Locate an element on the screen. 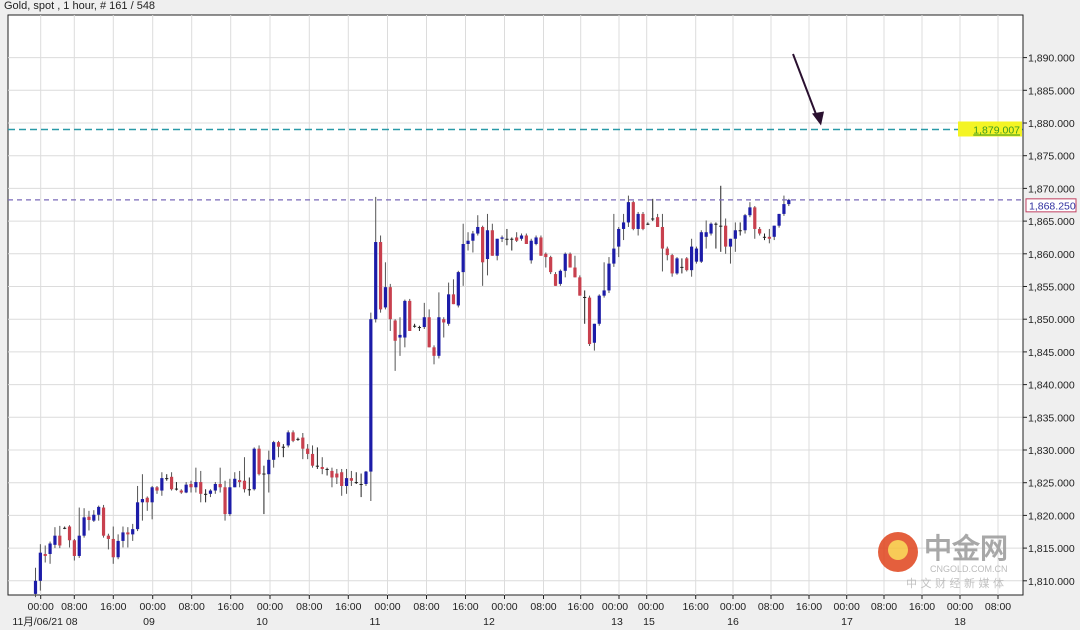 The width and height of the screenshot is (1080, 630). watermark-logo: 中金网 CNGOLD.COM.CN 中 文 财 经 新 媒 体 is located at coordinates (943, 561).